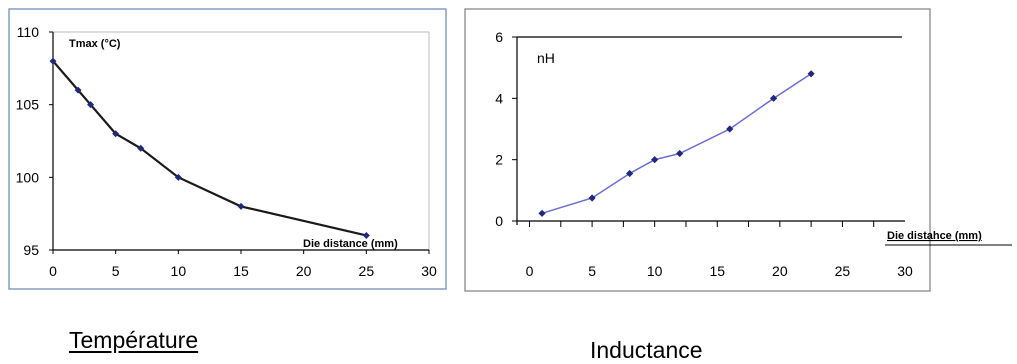 The height and width of the screenshot is (364, 1017). I want to click on ind-marks, so click(676, 143).